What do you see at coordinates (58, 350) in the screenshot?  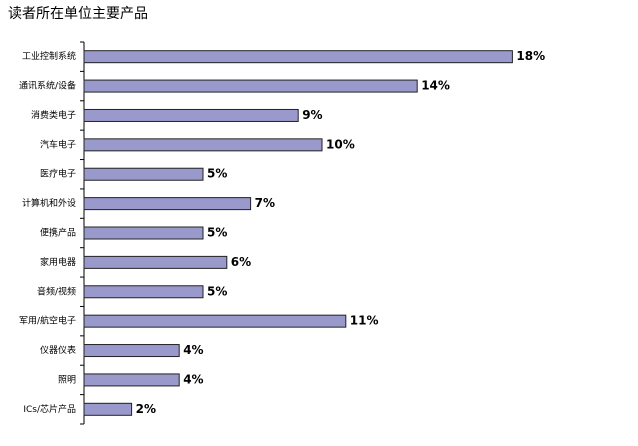 I see `category-label: 仪器仪表` at bounding box center [58, 350].